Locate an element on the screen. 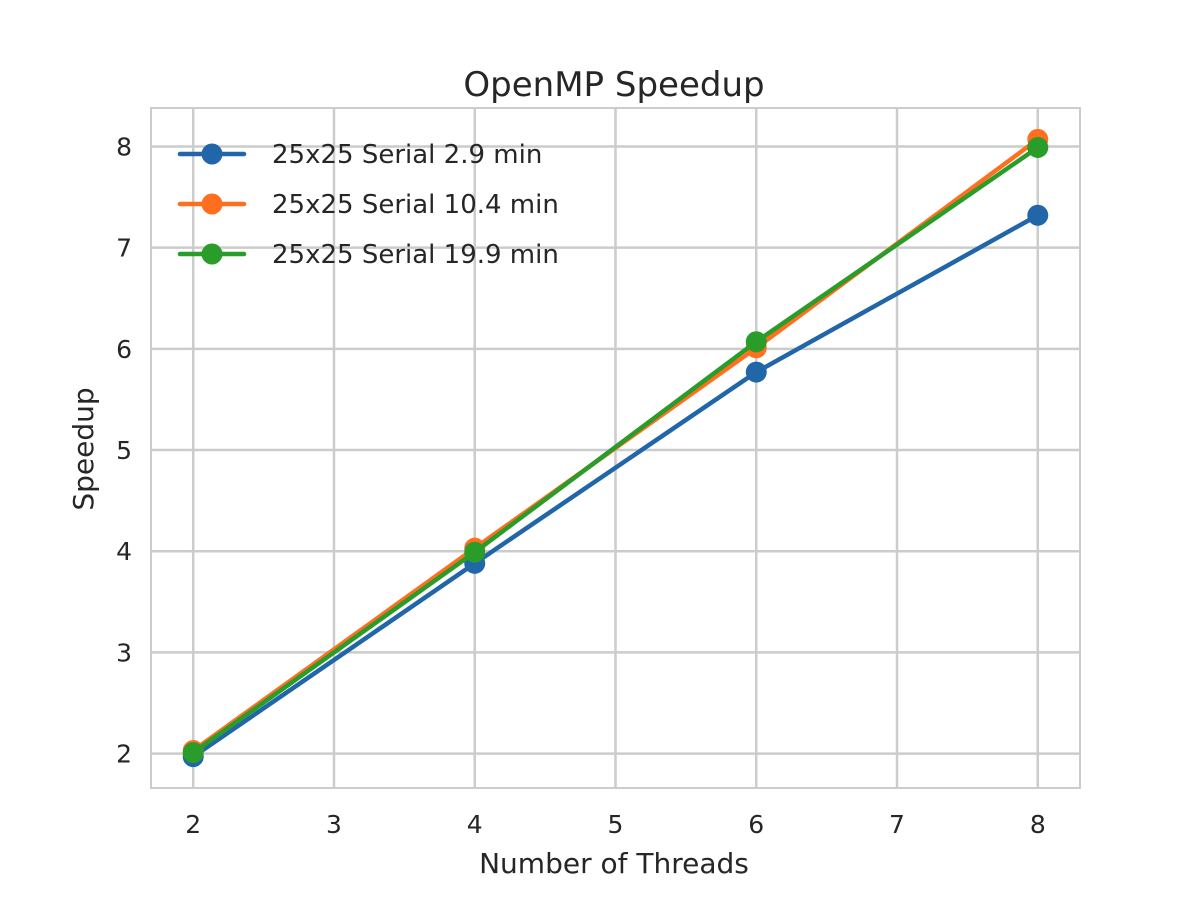 This screenshot has width=1200, height=900. x-tick-label-3: 5 is located at coordinates (616, 824).